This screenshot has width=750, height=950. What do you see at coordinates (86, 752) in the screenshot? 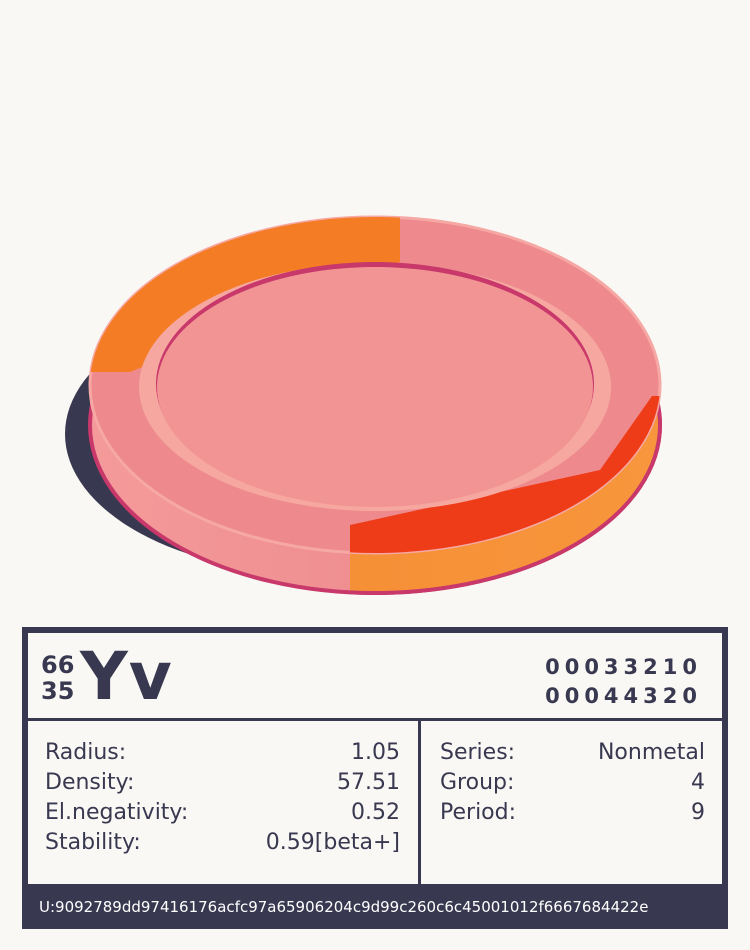
I see `property-label: Radius:` at bounding box center [86, 752].